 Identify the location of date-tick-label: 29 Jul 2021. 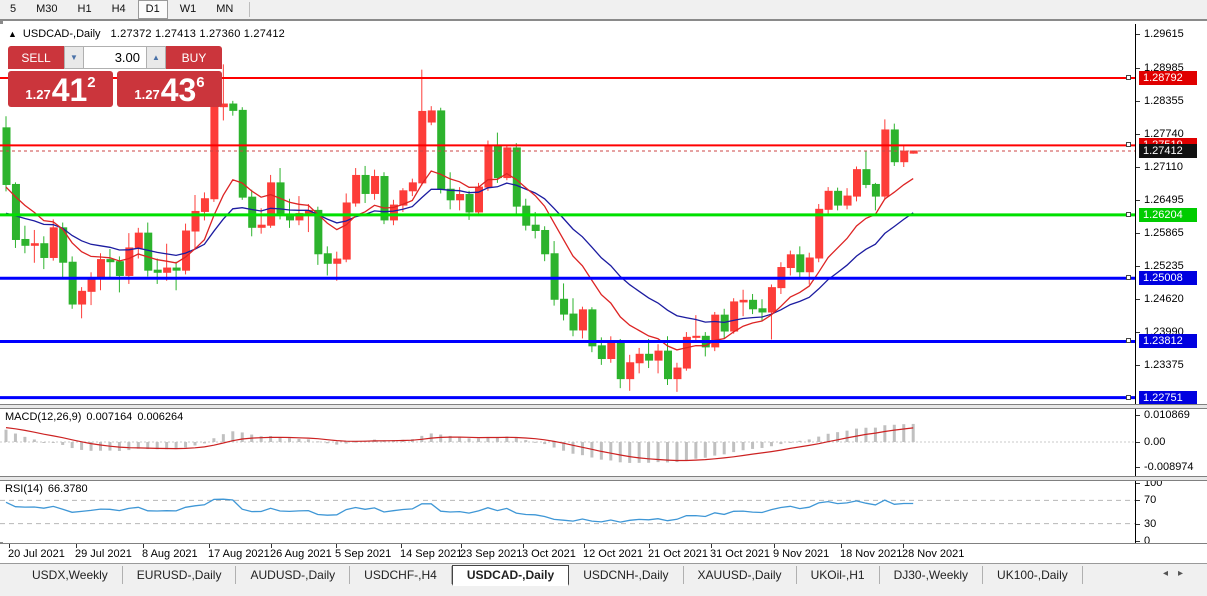
(103, 554).